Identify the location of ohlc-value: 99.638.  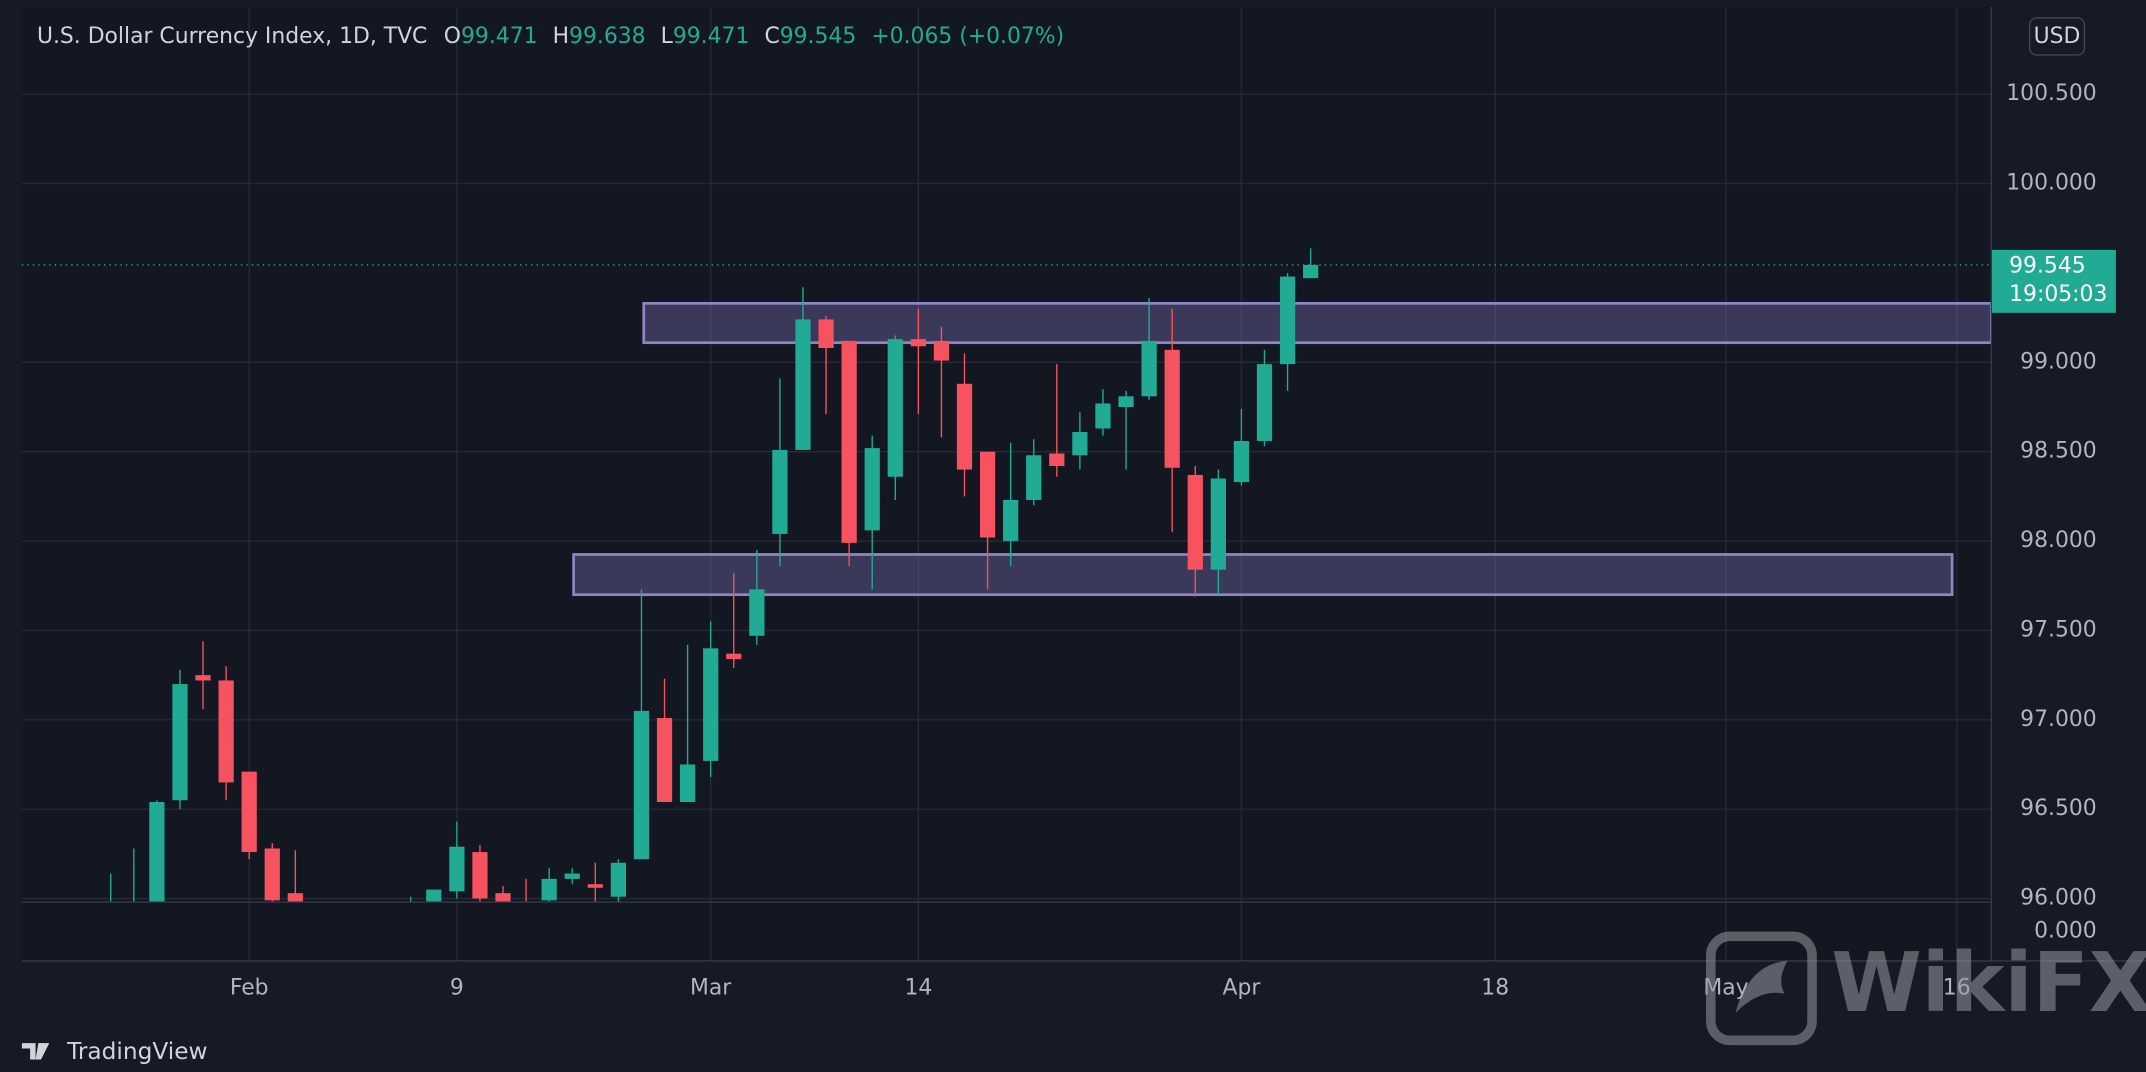
(607, 36).